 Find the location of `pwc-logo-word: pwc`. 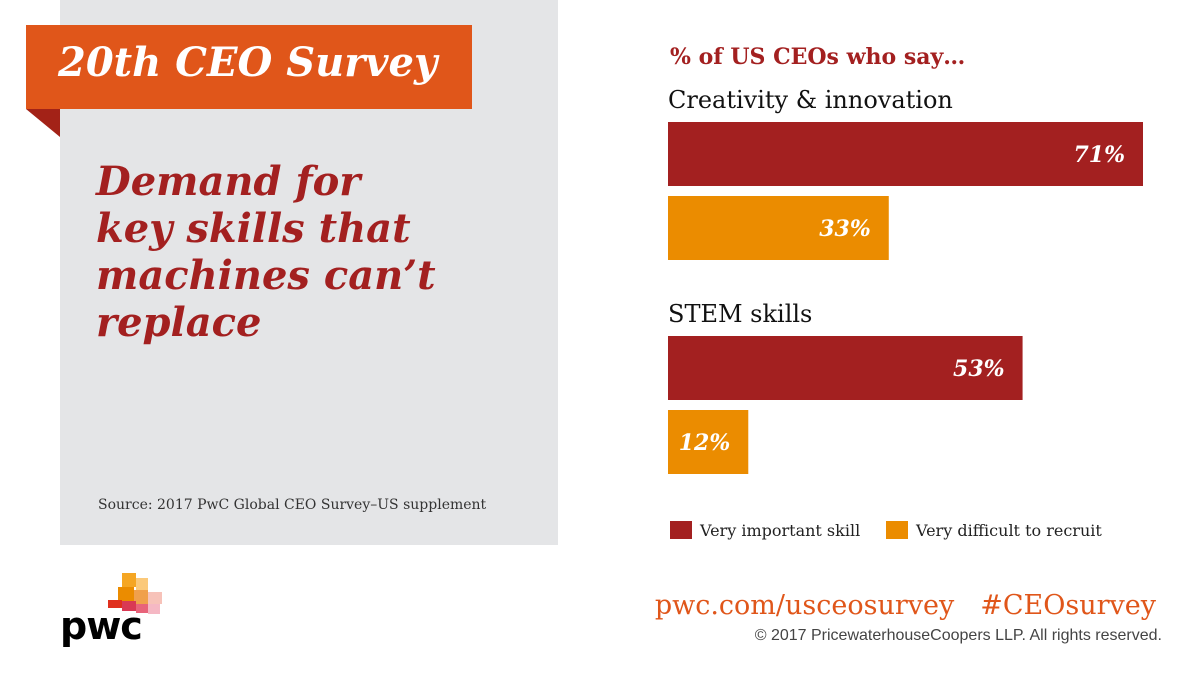

pwc-logo-word: pwc is located at coordinates (101, 626).